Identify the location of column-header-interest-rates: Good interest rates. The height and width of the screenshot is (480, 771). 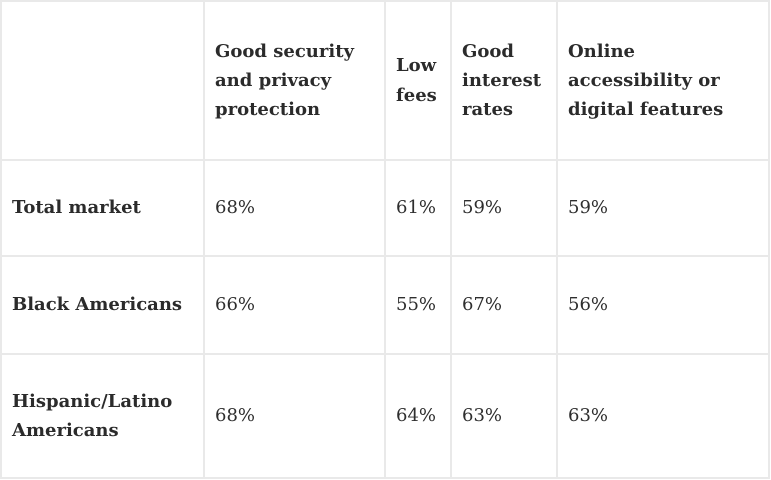
(504, 80).